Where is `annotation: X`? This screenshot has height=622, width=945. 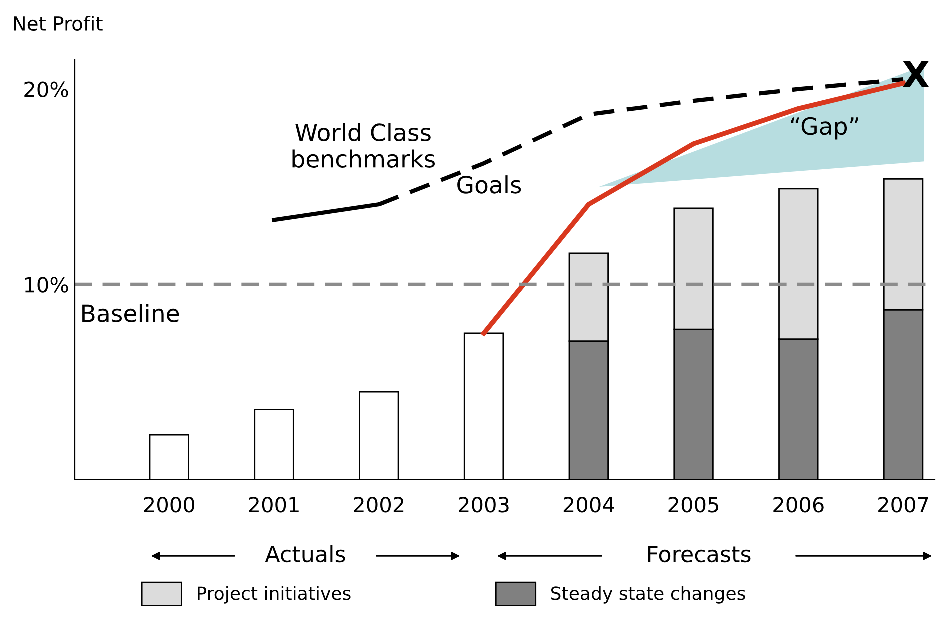
annotation: X is located at coordinates (916, 74).